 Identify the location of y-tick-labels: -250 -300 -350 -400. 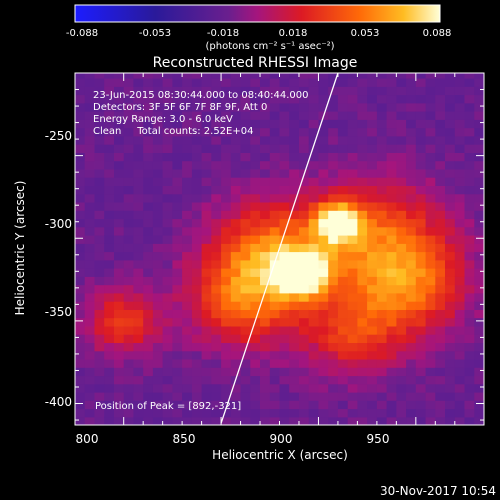
(58, 269).